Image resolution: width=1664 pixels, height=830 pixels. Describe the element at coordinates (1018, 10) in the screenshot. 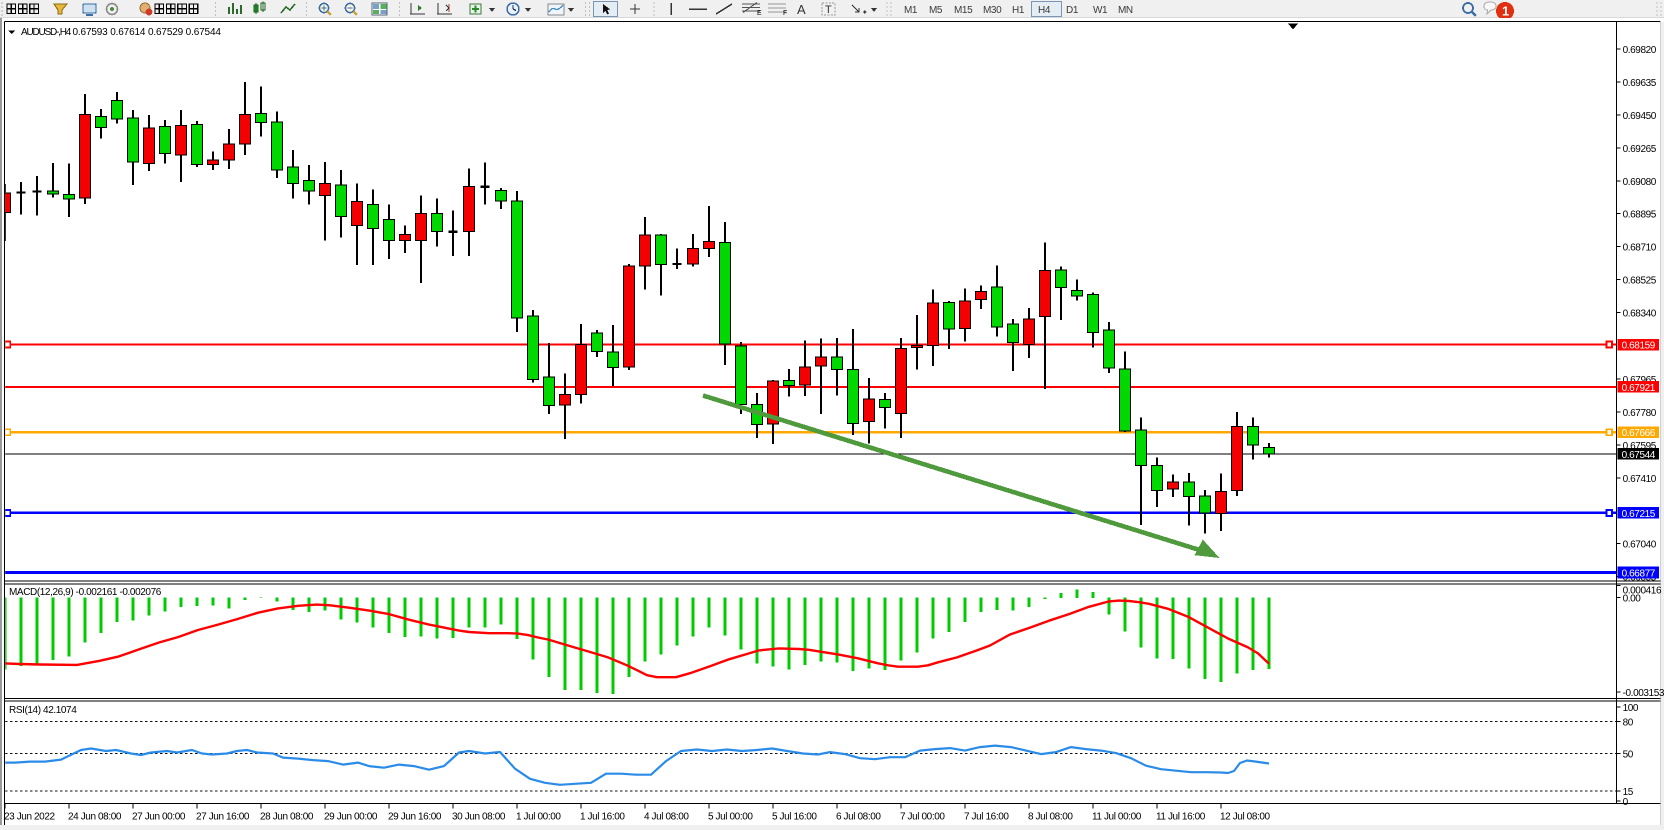

I see `svg-text: H1` at that location.